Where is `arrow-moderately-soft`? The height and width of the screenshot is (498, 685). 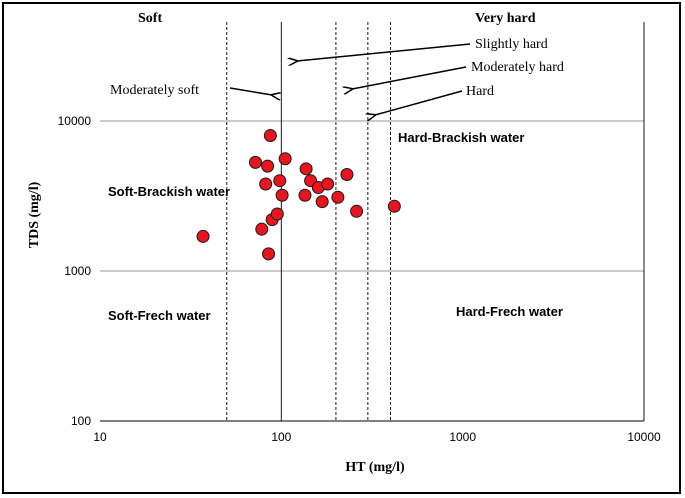 arrow-moderately-soft is located at coordinates (250, 91).